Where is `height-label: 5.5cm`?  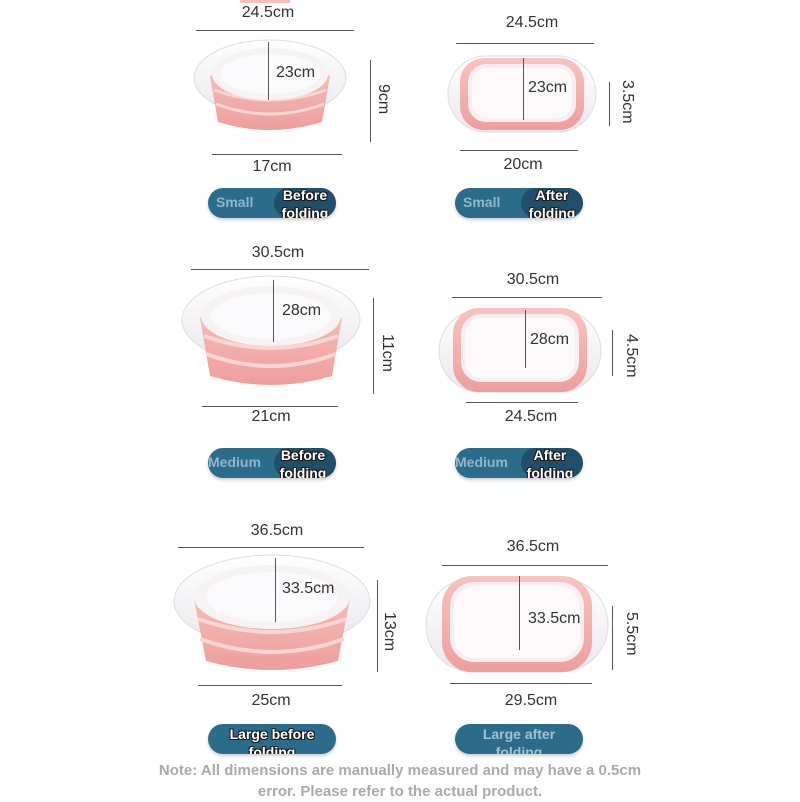
height-label: 5.5cm is located at coordinates (631, 634).